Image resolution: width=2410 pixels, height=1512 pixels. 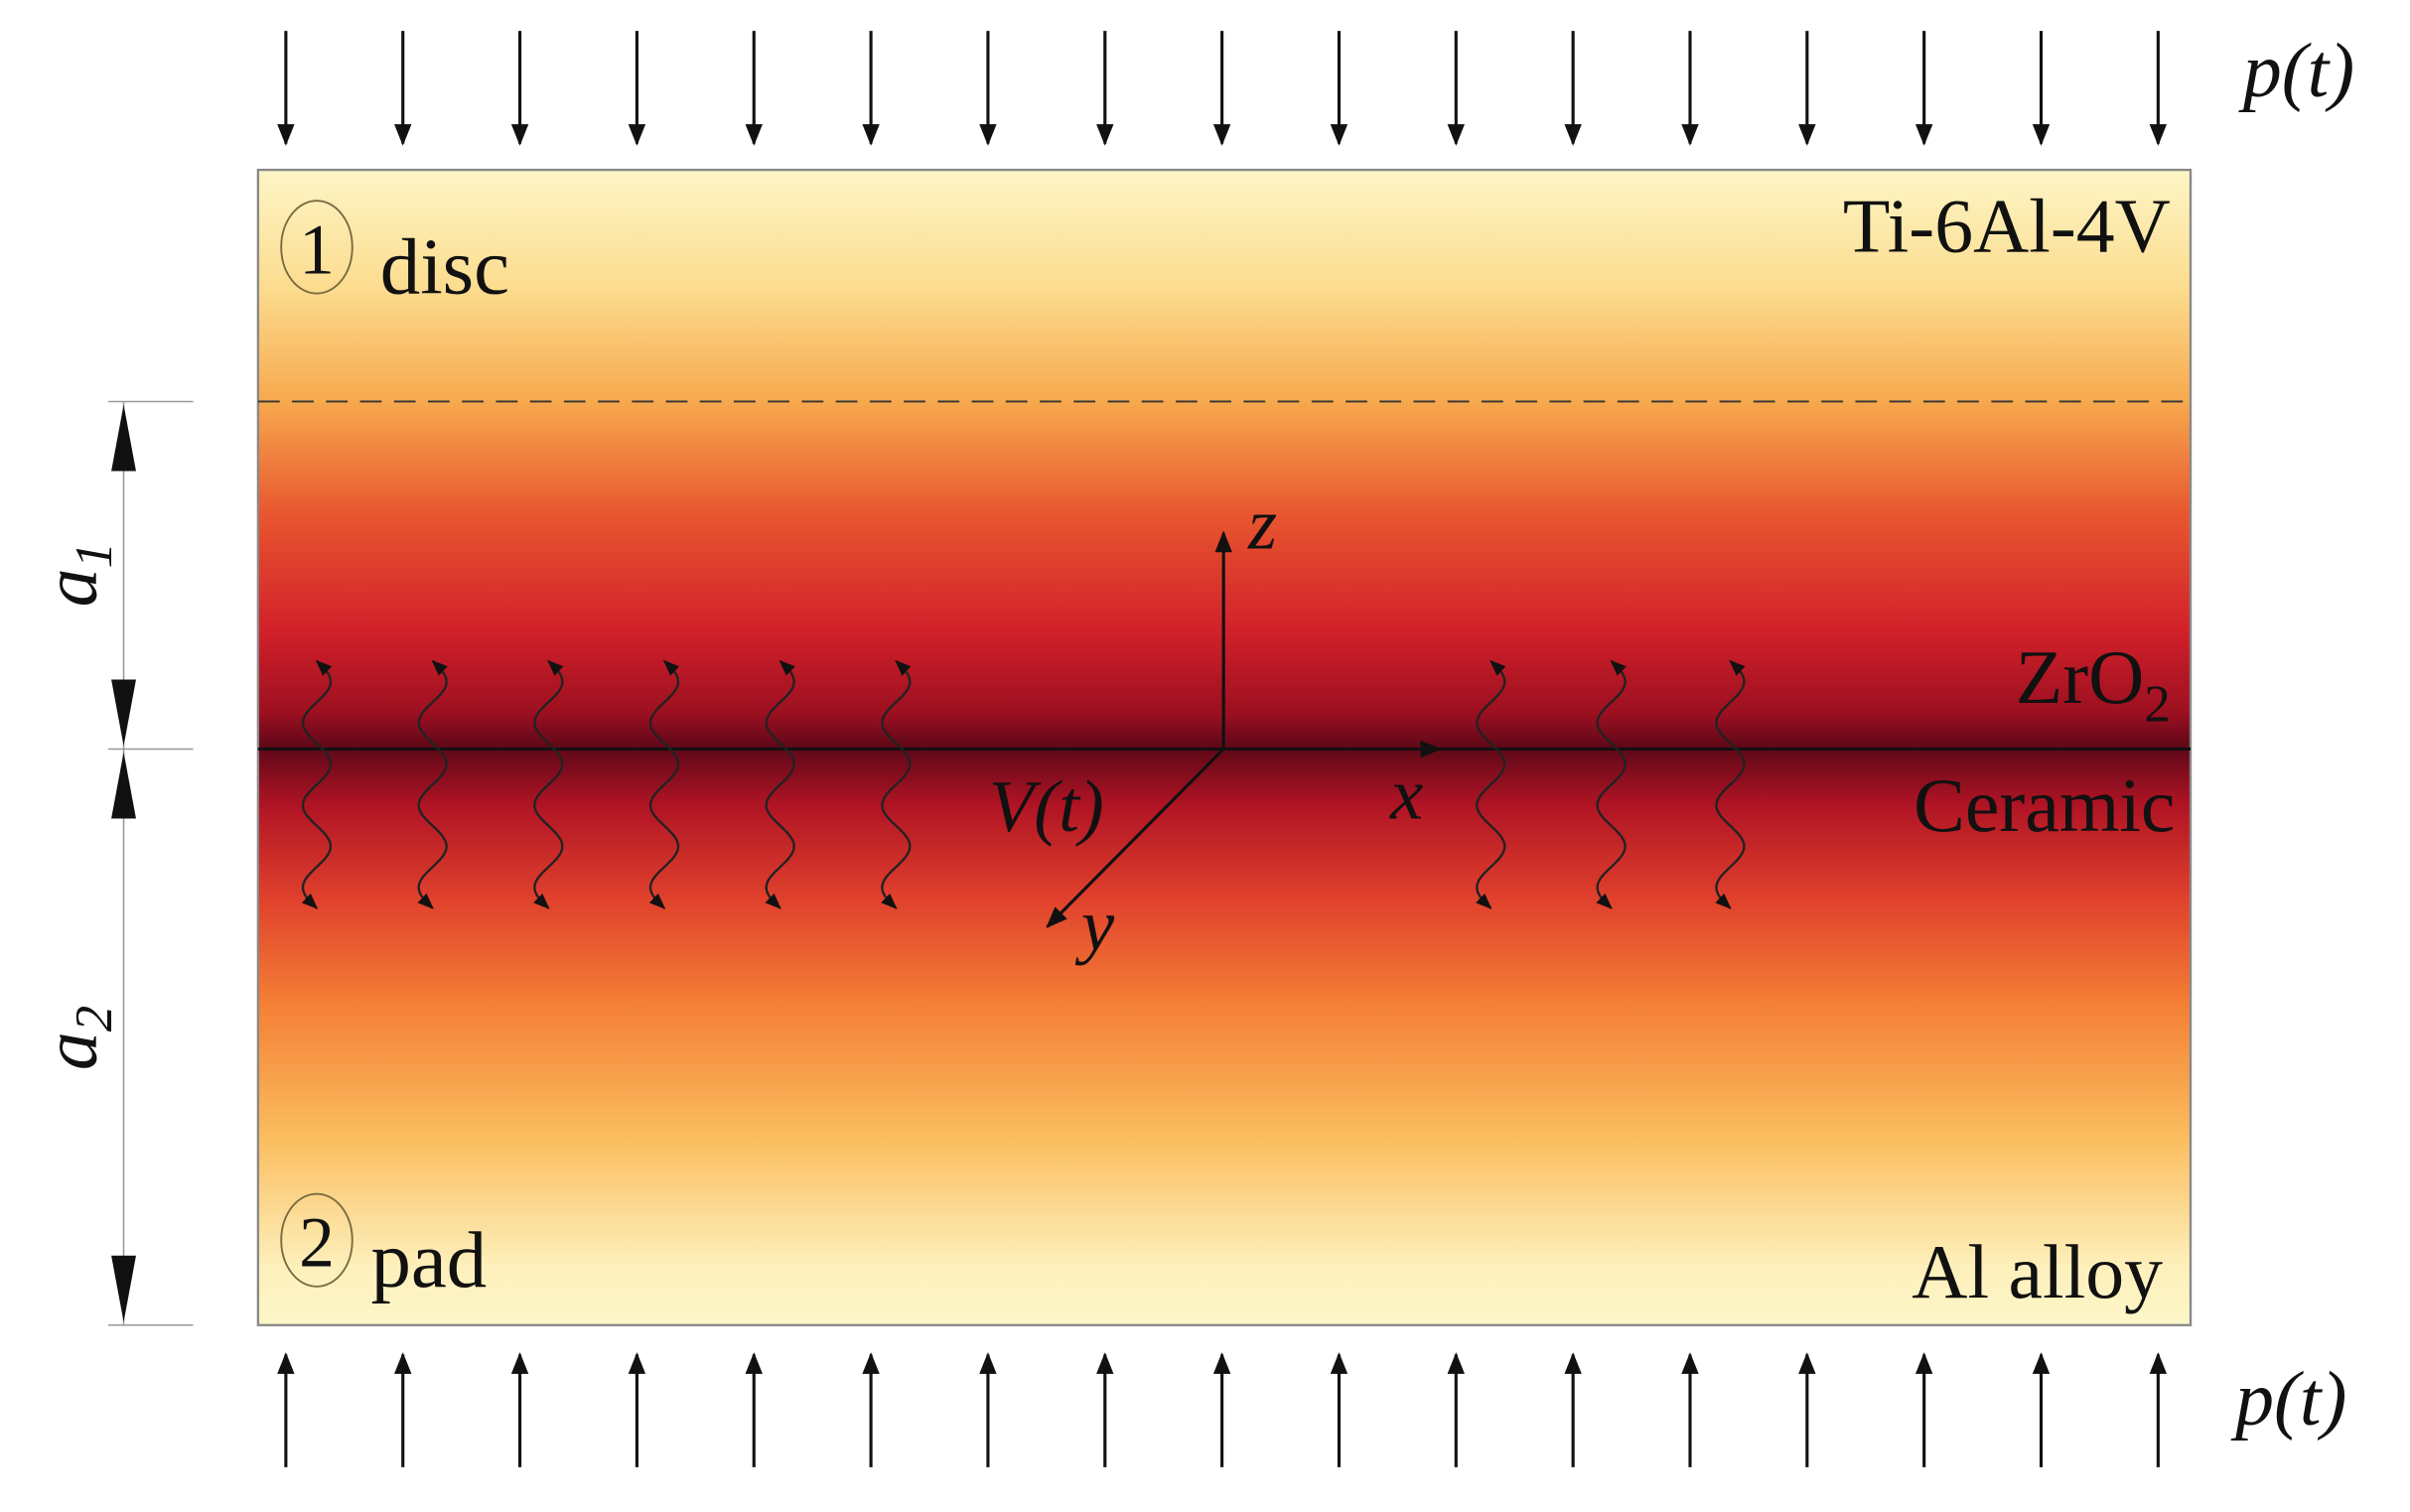 I want to click on pad-label: pad, so click(x=428, y=1260).